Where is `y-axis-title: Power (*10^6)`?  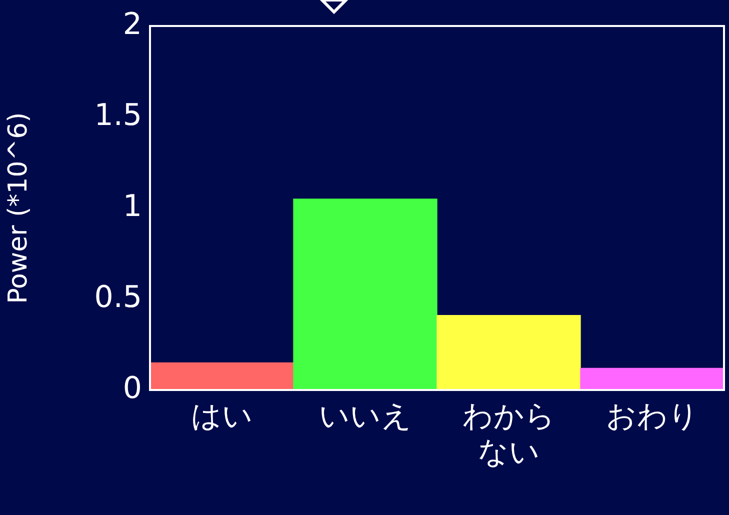 y-axis-title: Power (*10^6) is located at coordinates (18, 208).